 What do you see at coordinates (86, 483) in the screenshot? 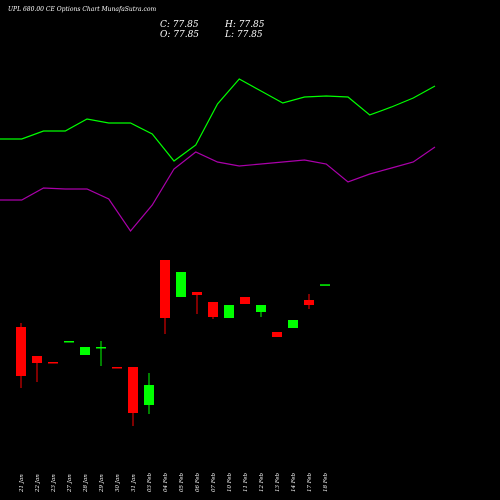
I see `x-tick-label: 28 Jan` at bounding box center [86, 483].